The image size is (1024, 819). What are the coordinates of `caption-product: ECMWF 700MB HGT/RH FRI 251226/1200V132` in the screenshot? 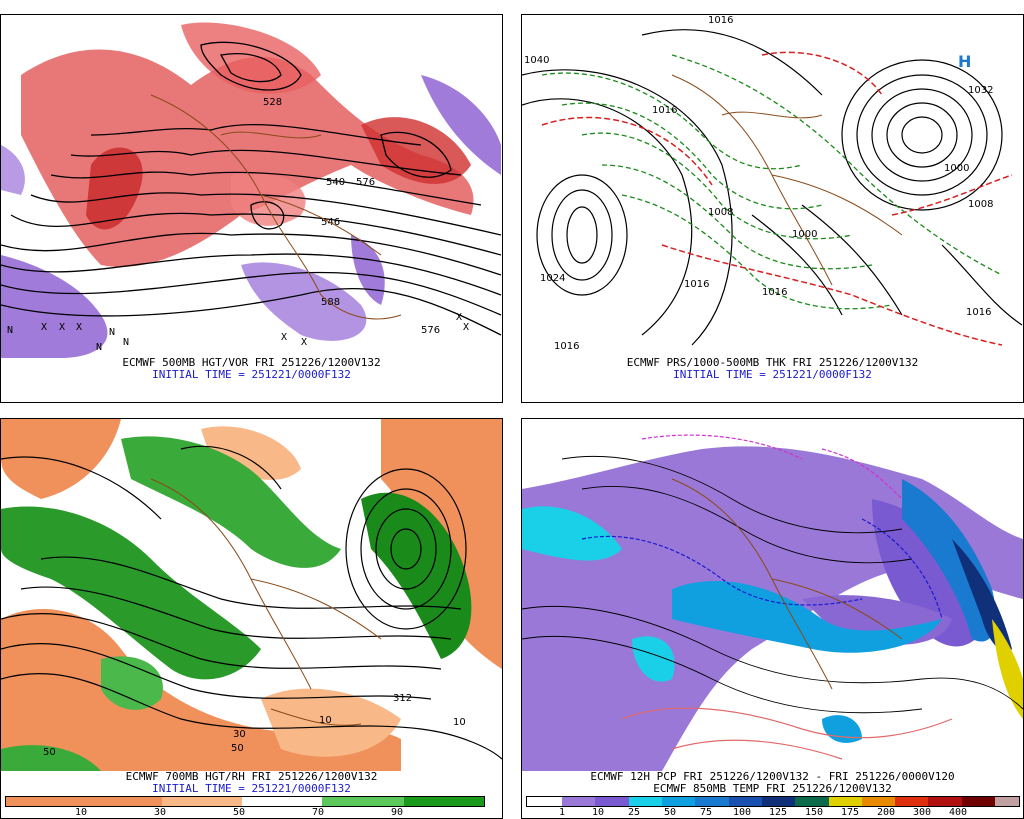 It's located at (251, 776).